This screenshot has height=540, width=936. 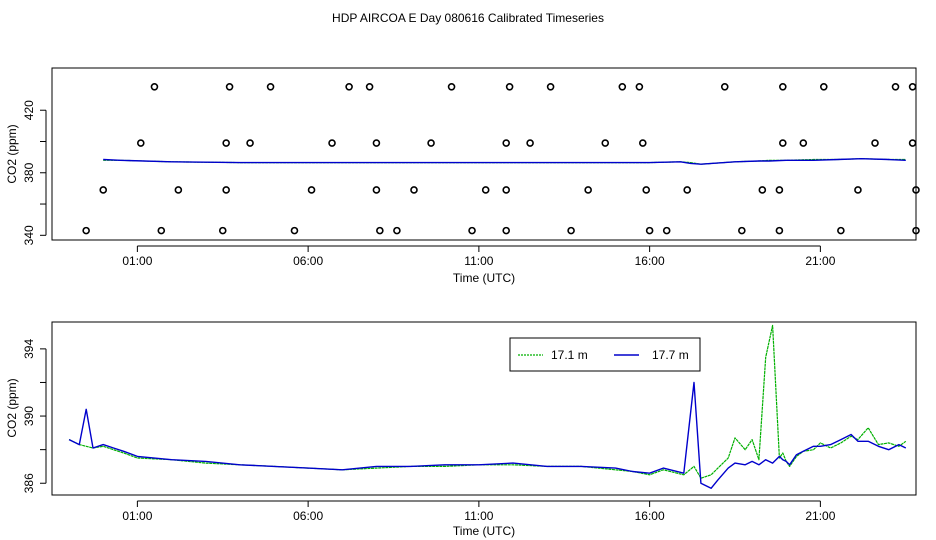 What do you see at coordinates (650, 516) in the screenshot?
I see `bottom-x-tick-label: 16:00` at bounding box center [650, 516].